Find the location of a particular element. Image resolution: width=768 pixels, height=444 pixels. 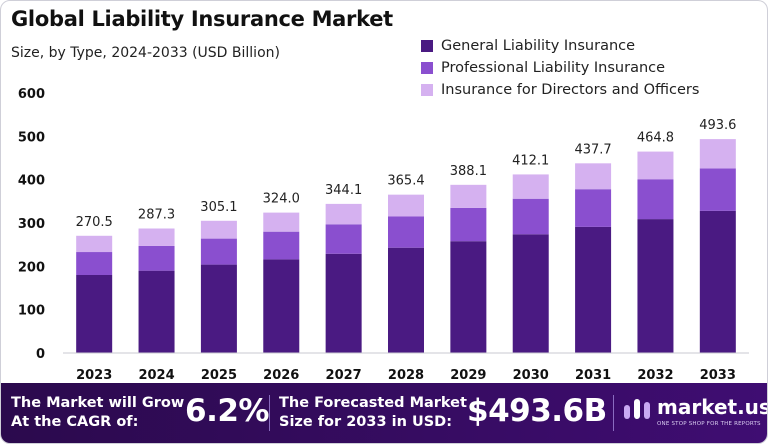

x-tick-label: 2028 is located at coordinates (406, 375).